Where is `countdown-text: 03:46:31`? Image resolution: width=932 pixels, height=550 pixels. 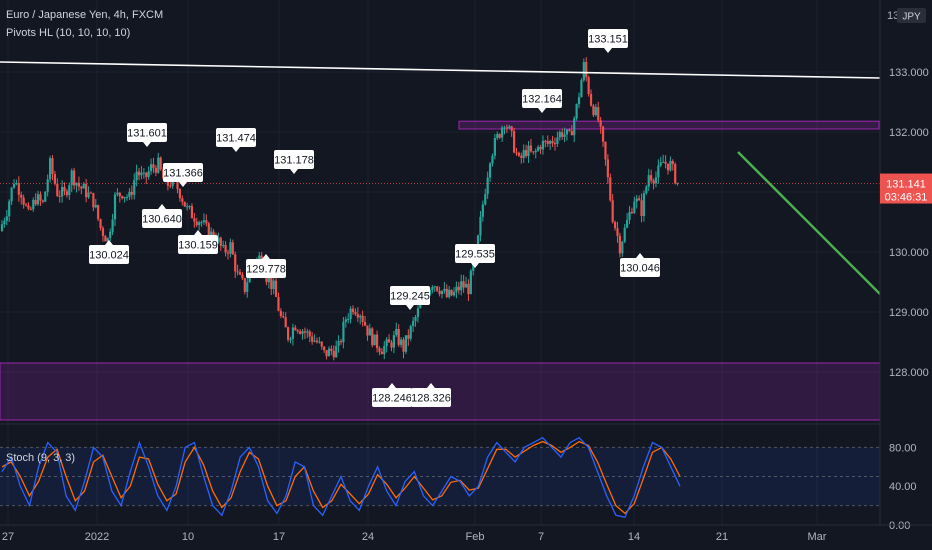
countdown-text: 03:46:31 is located at coordinates (906, 198).